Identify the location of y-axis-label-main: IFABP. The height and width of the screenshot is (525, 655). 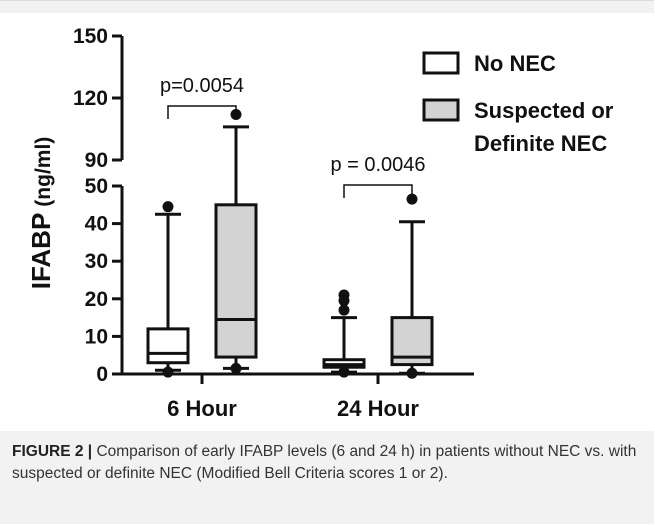
(41, 251).